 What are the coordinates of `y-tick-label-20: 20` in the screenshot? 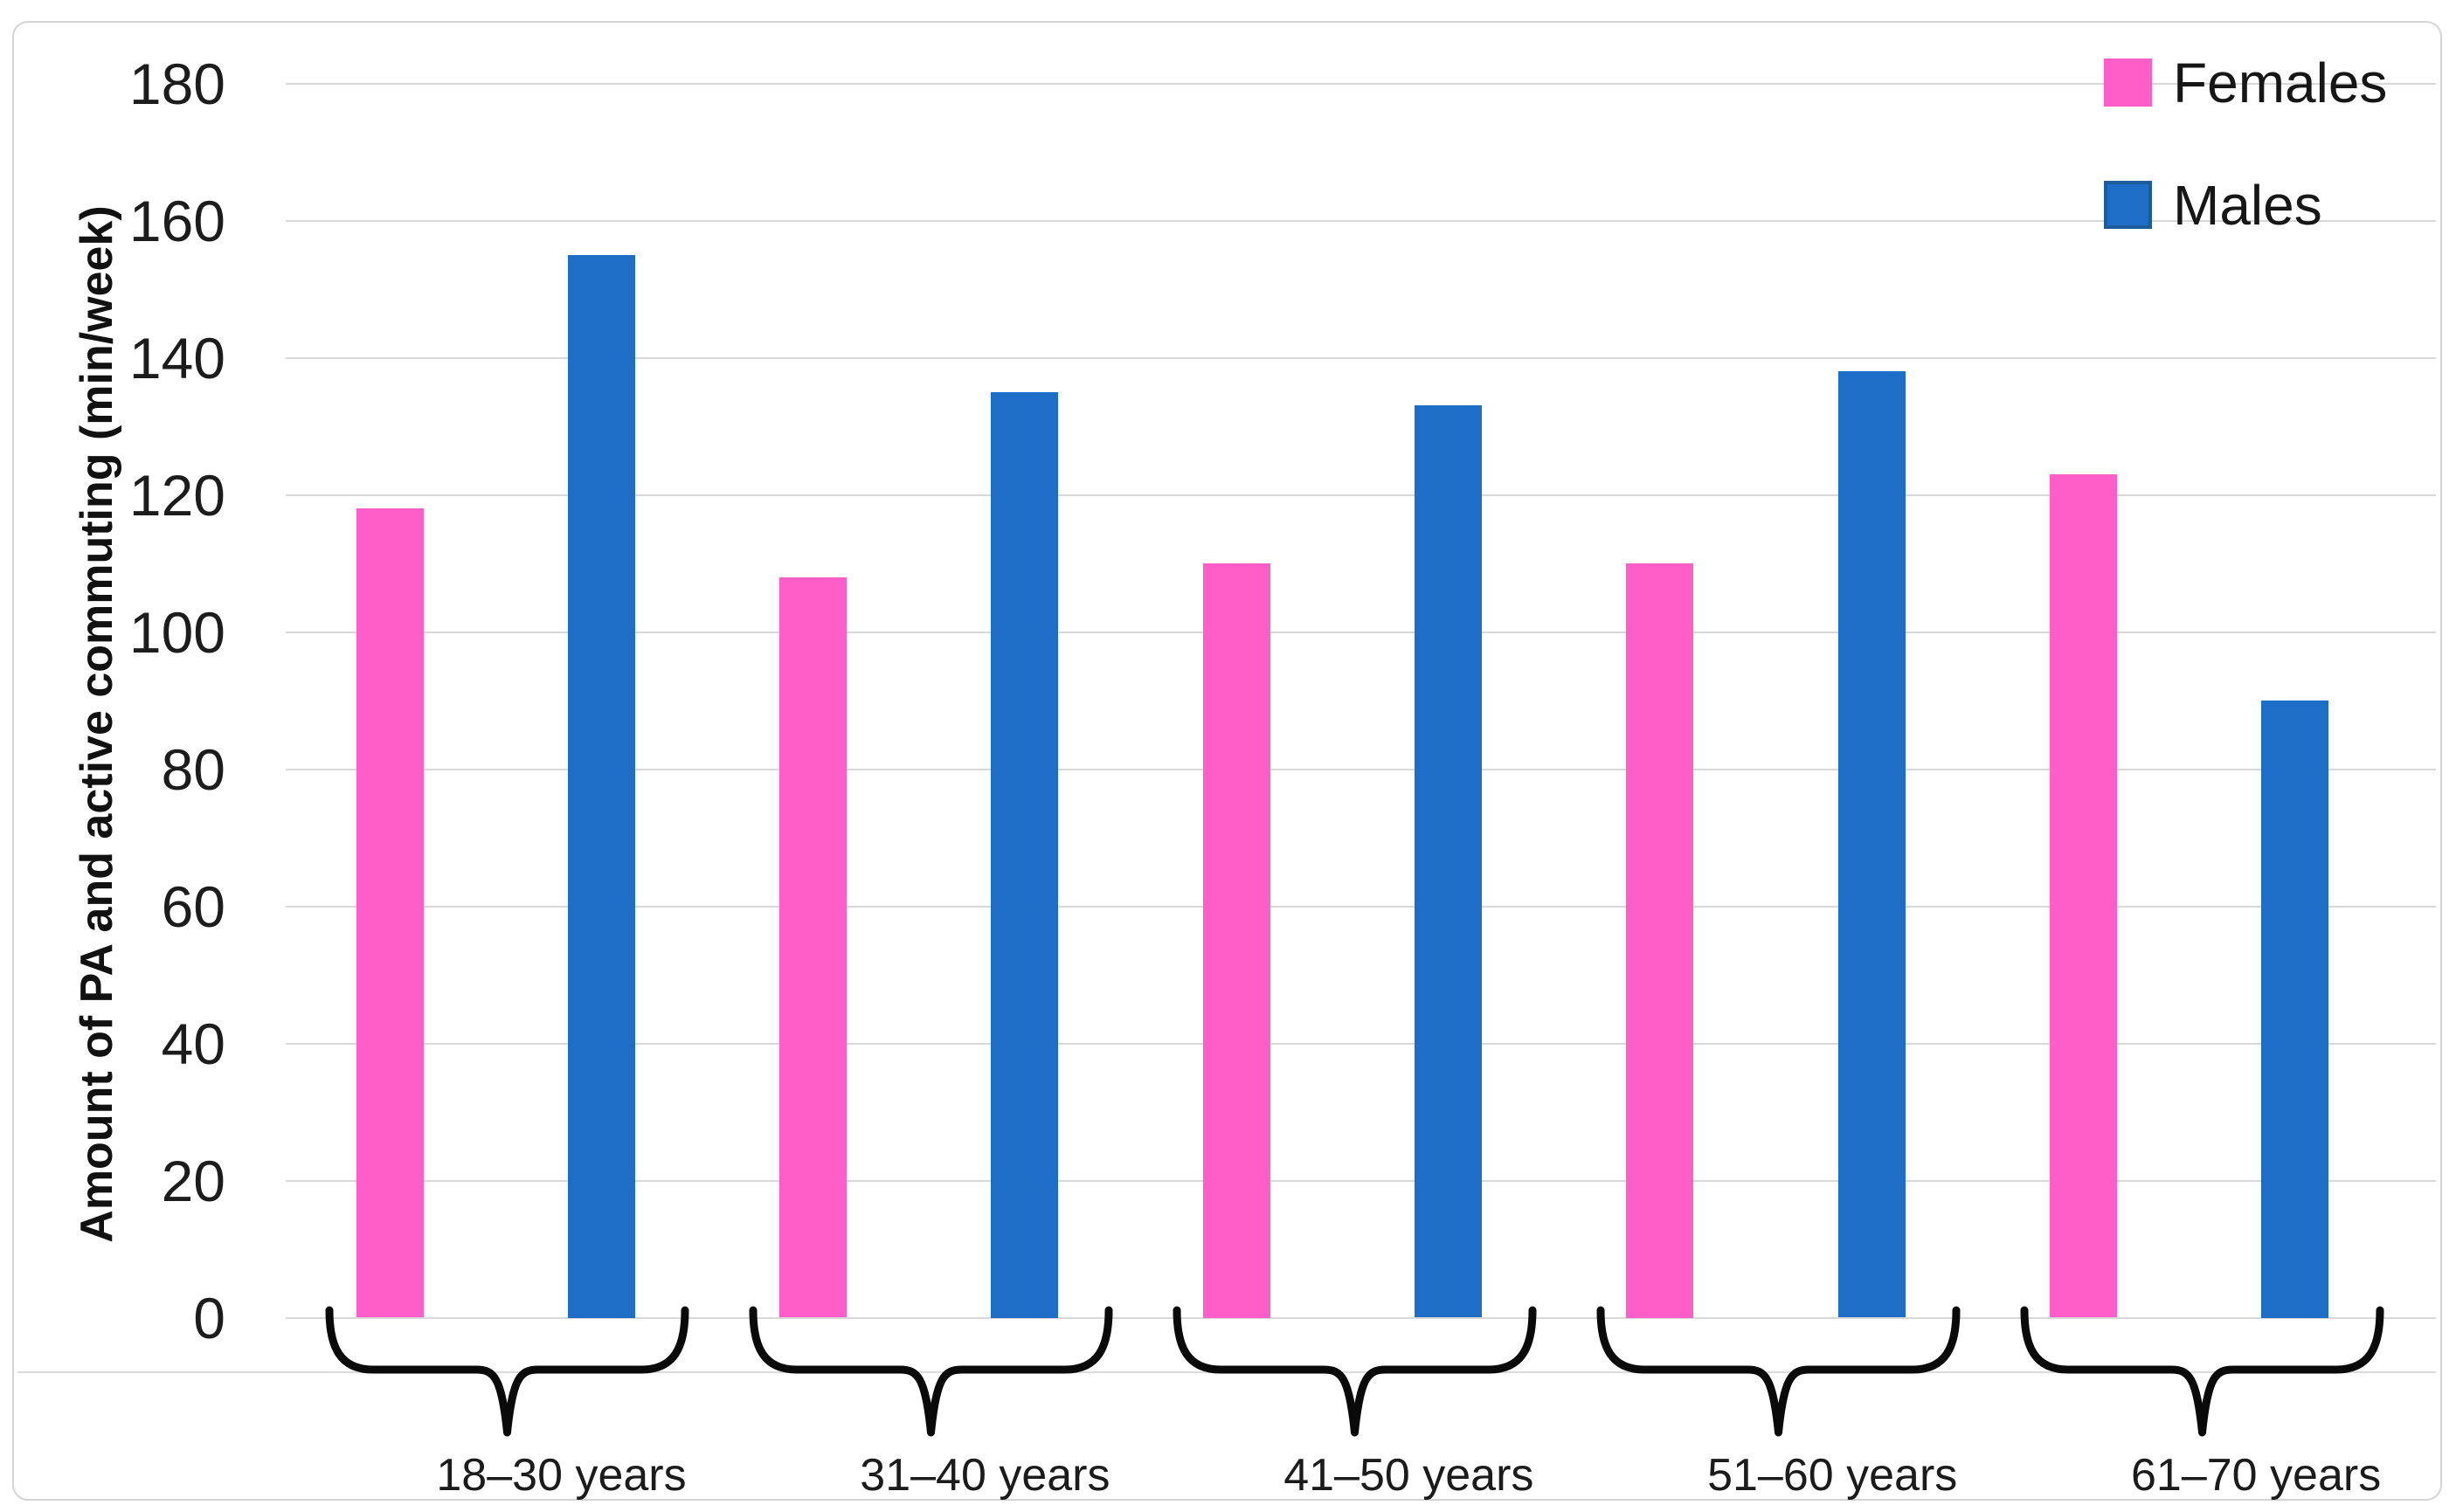 It's located at (193, 1180).